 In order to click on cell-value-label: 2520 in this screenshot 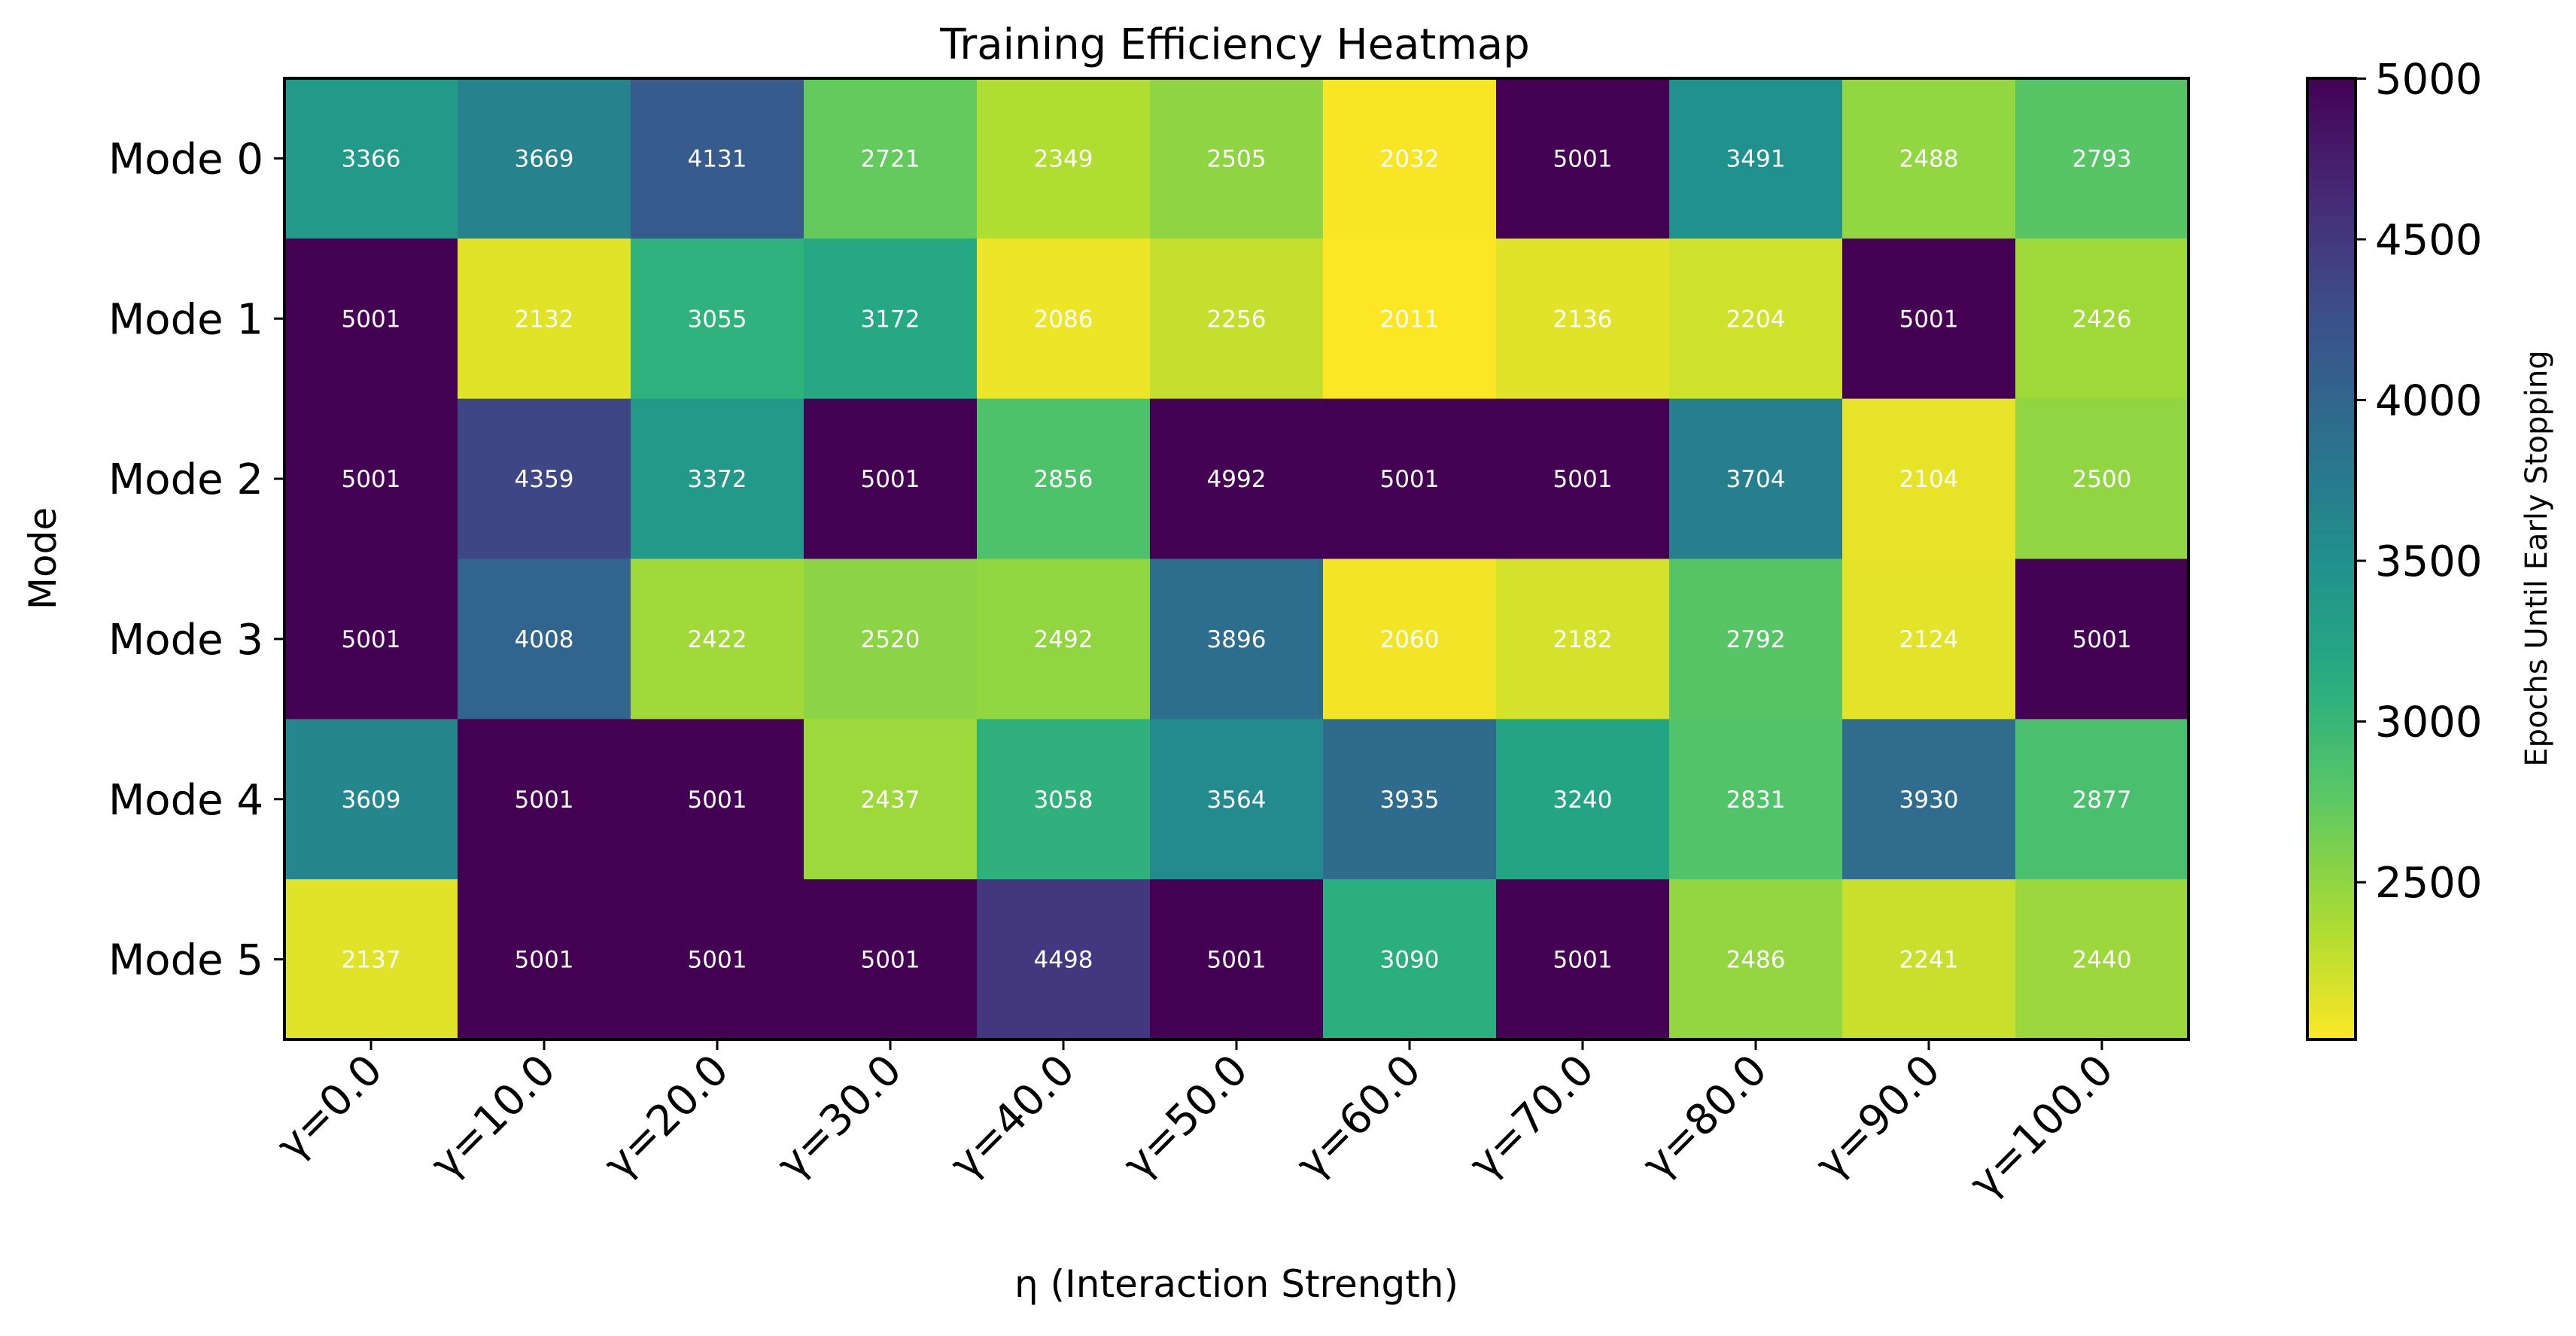, I will do `click(891, 639)`.